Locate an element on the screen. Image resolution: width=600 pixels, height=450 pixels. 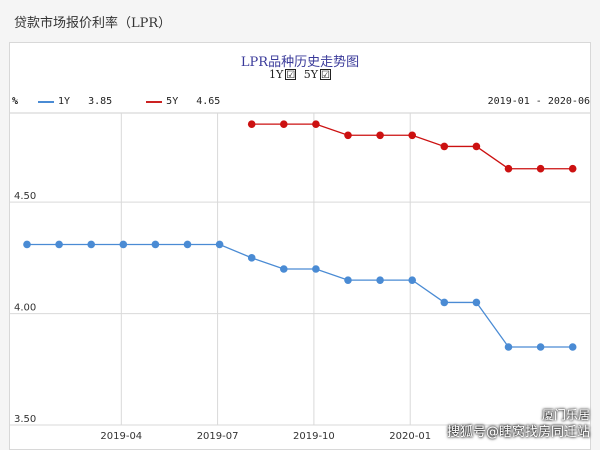
toggle-1y-label: 1Y is located at coordinates (276, 74).